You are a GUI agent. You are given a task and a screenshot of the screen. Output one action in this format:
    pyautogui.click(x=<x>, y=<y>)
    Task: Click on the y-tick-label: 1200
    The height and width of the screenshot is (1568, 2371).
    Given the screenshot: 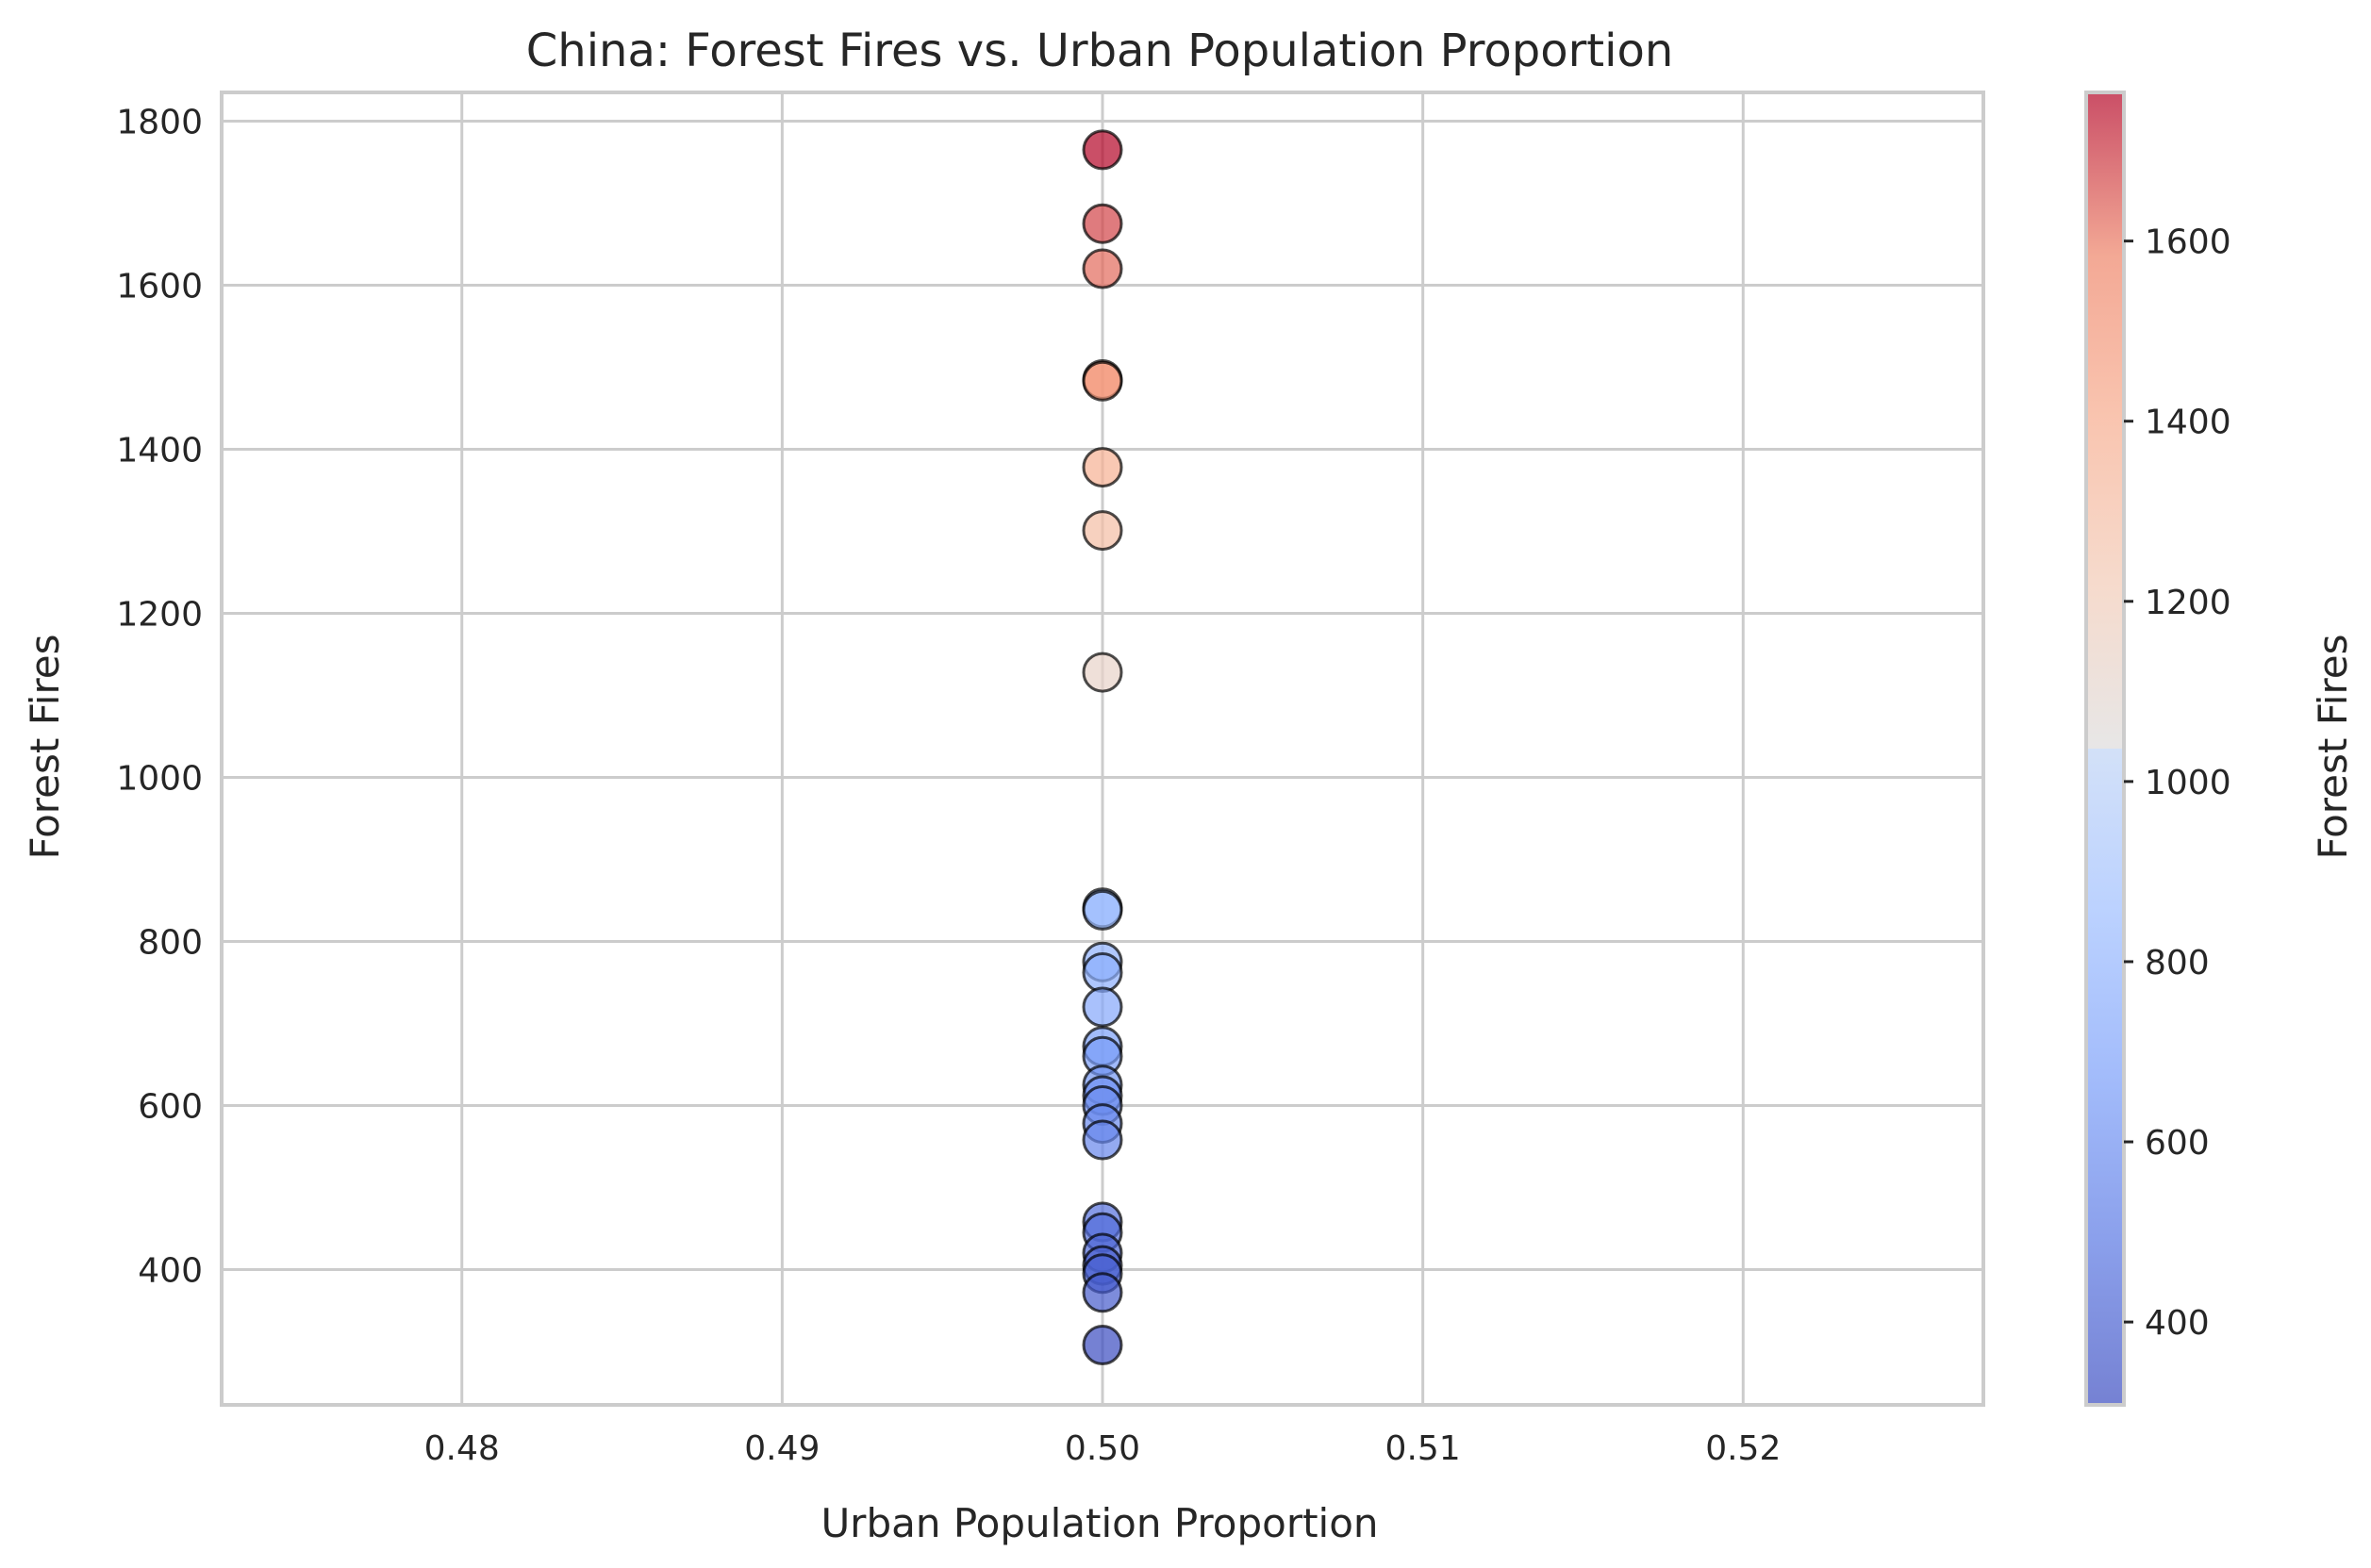 What is the action you would take?
    pyautogui.click(x=159, y=614)
    